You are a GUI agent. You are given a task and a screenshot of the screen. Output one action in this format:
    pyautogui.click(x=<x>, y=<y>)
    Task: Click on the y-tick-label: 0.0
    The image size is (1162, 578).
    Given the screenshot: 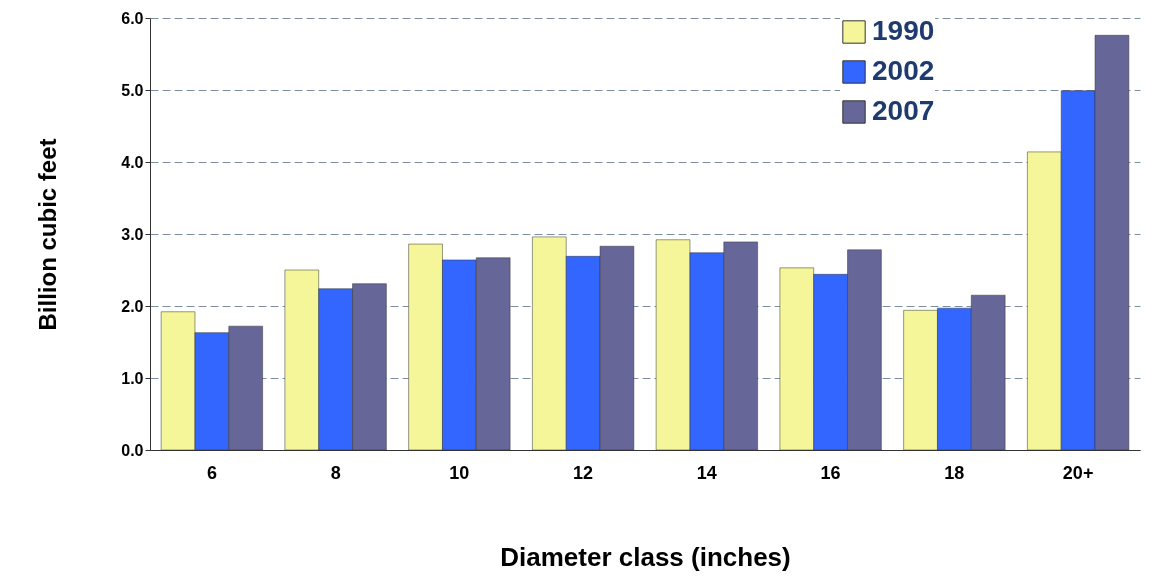 What is the action you would take?
    pyautogui.click(x=132, y=450)
    